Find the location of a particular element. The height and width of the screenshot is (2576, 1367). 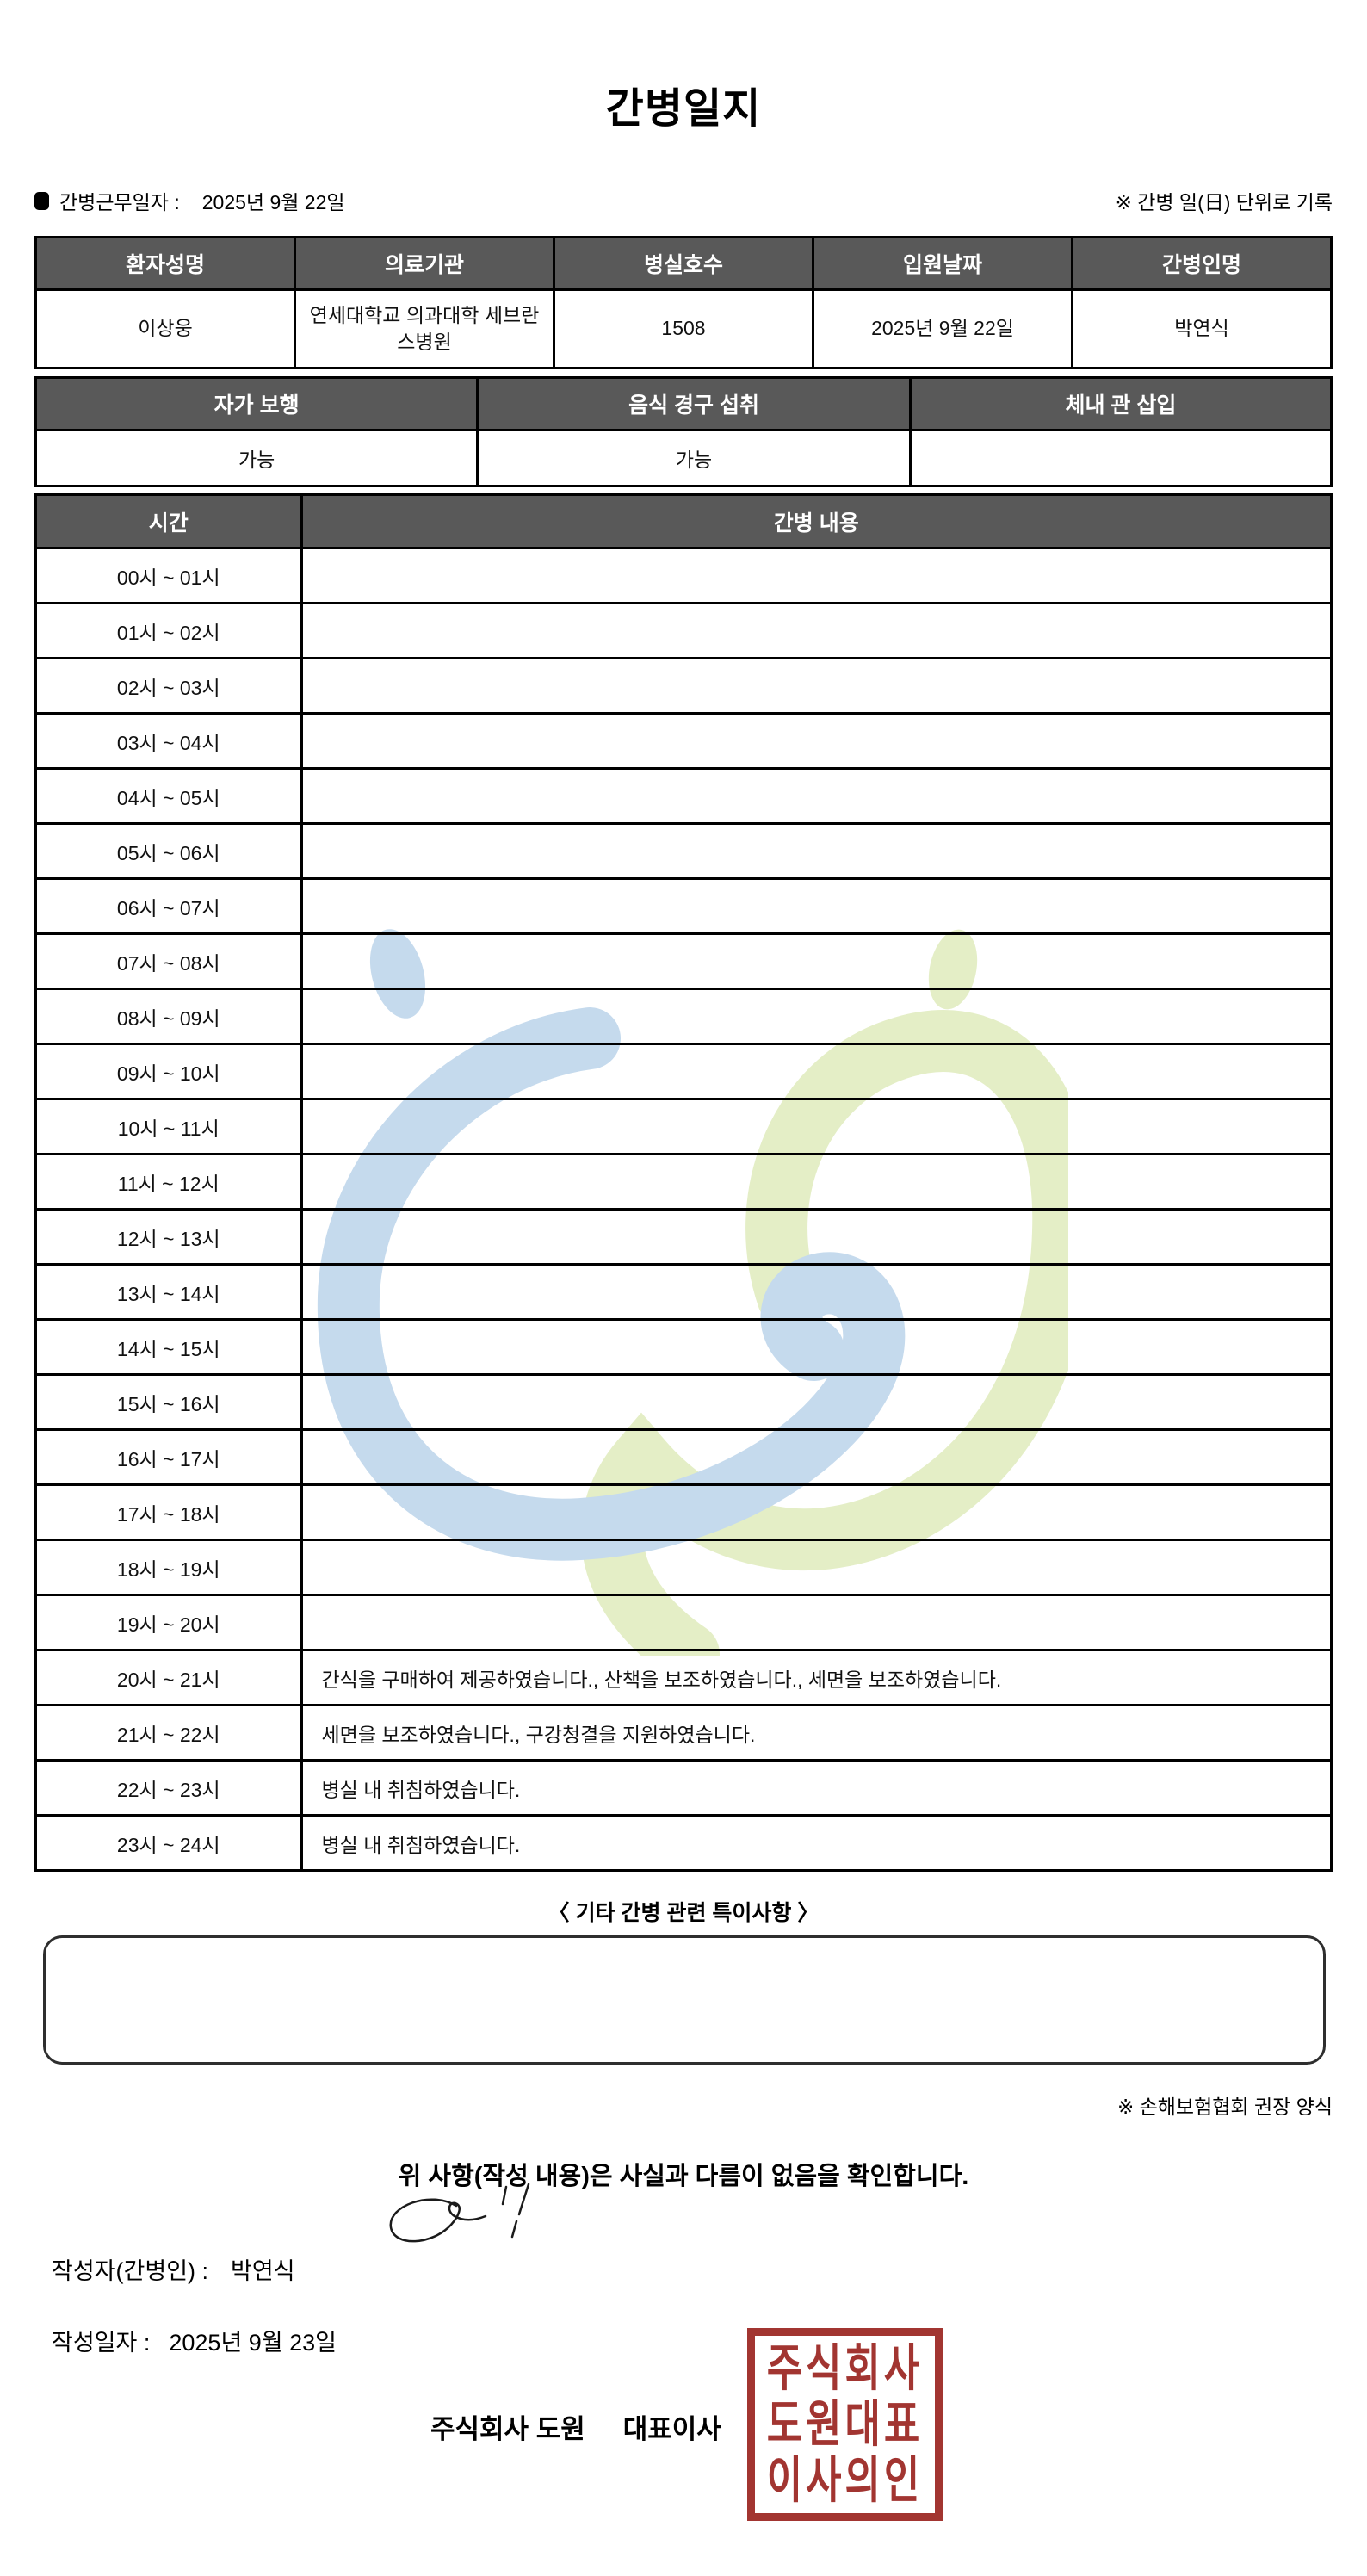

care-time-cell: 09시 ~ 10시 is located at coordinates (169, 1071).